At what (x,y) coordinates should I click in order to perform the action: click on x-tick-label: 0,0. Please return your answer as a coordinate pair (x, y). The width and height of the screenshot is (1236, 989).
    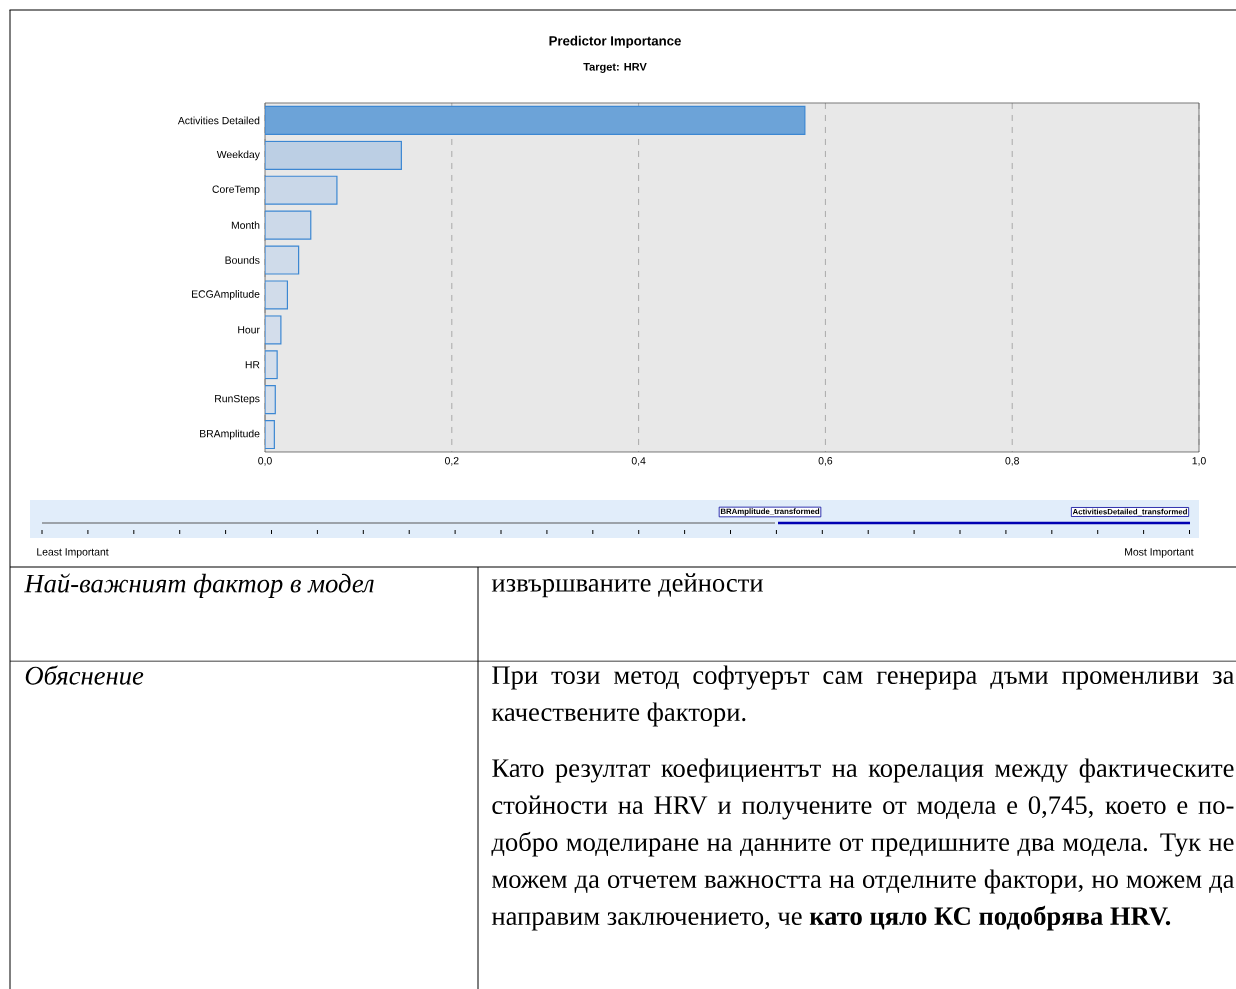
    Looking at the image, I should click on (265, 461).